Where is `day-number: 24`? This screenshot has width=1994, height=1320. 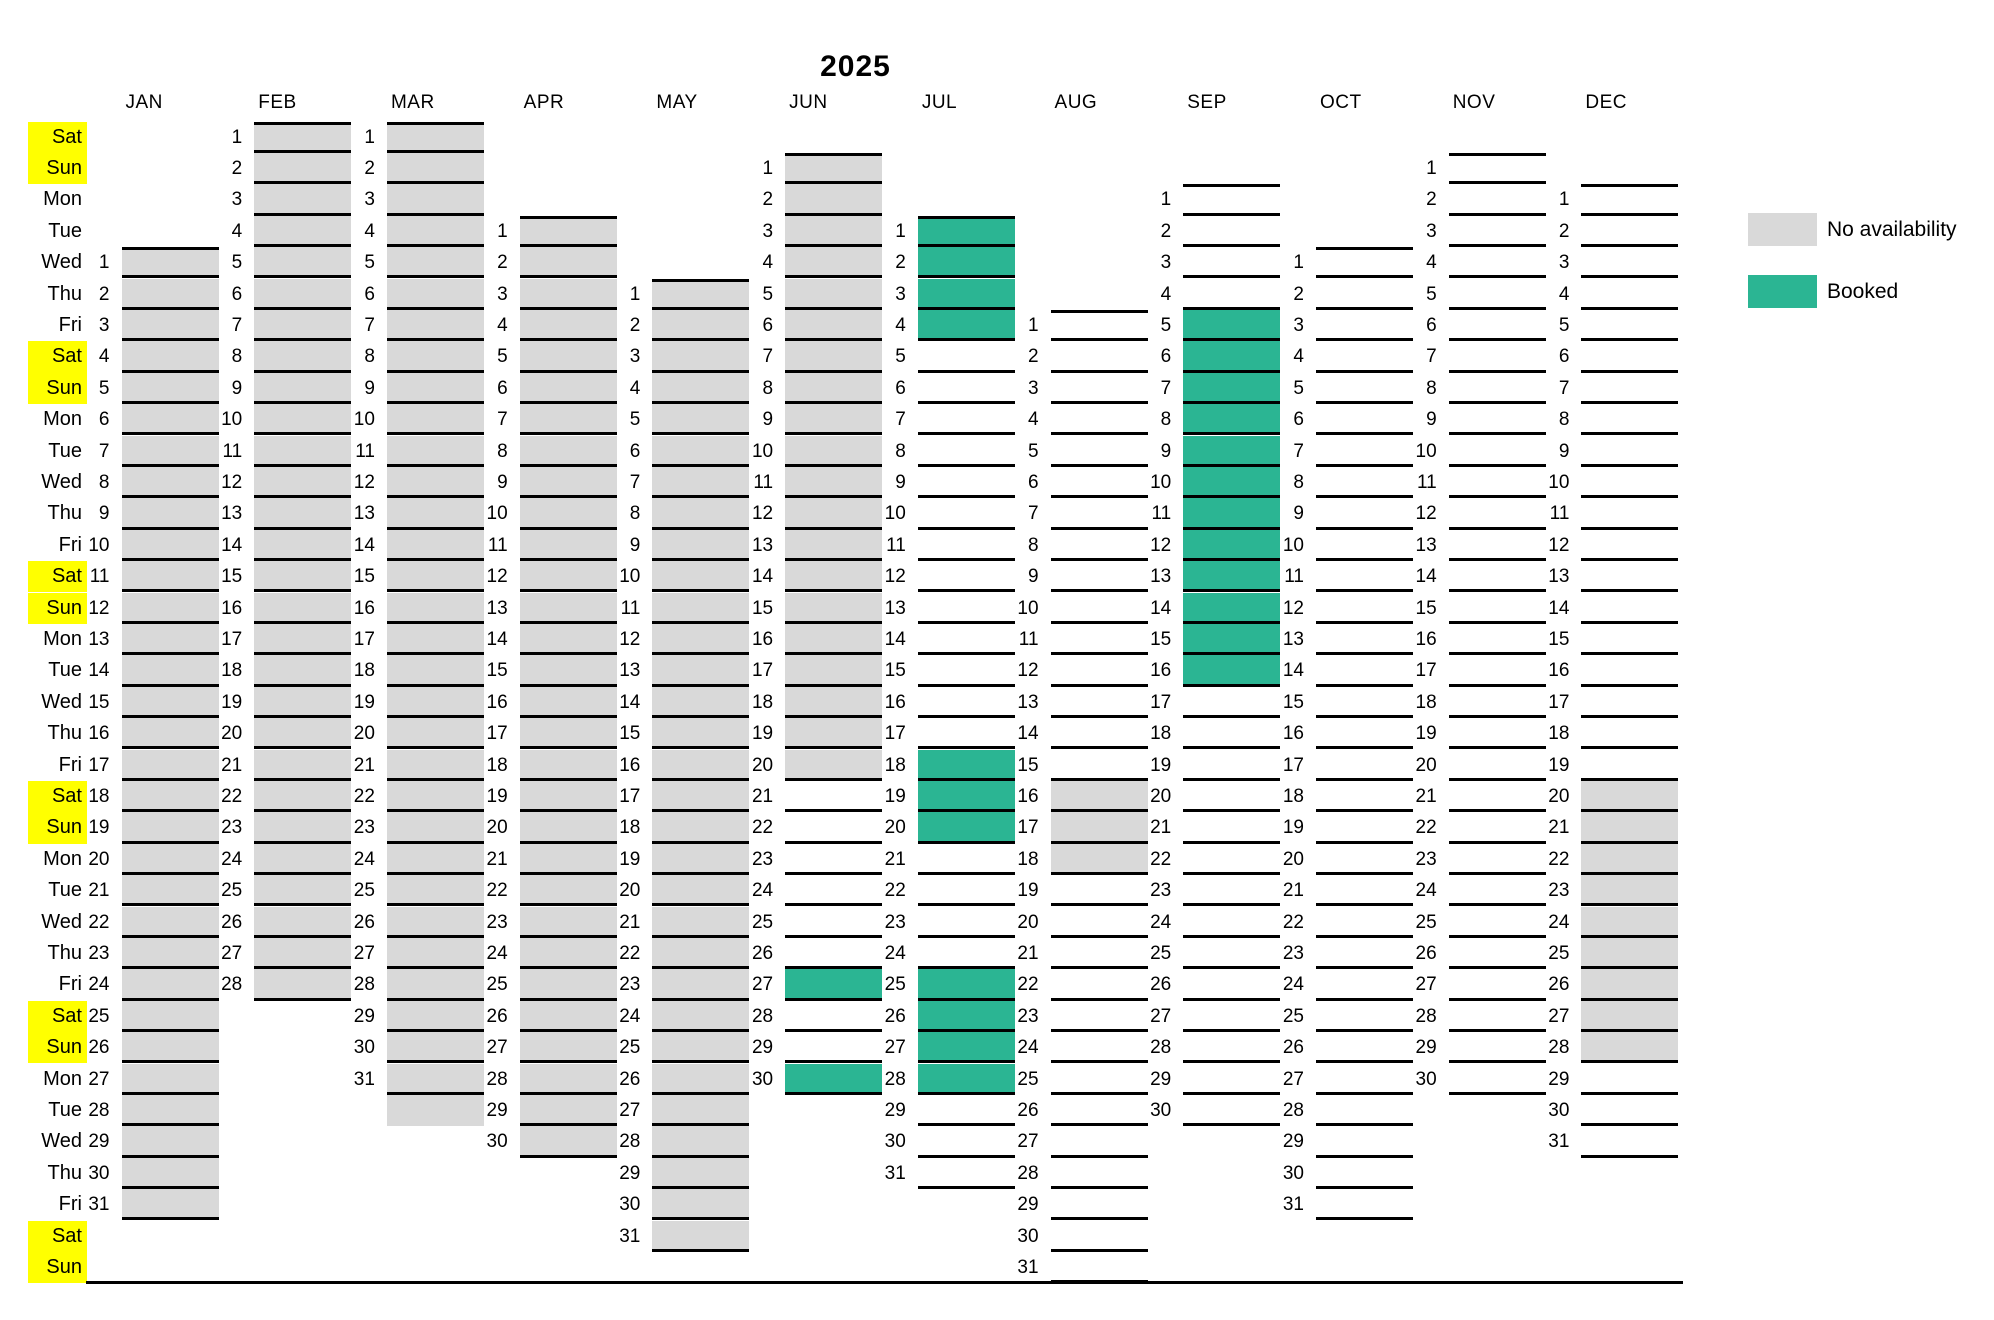
day-number: 24 is located at coordinates (232, 859).